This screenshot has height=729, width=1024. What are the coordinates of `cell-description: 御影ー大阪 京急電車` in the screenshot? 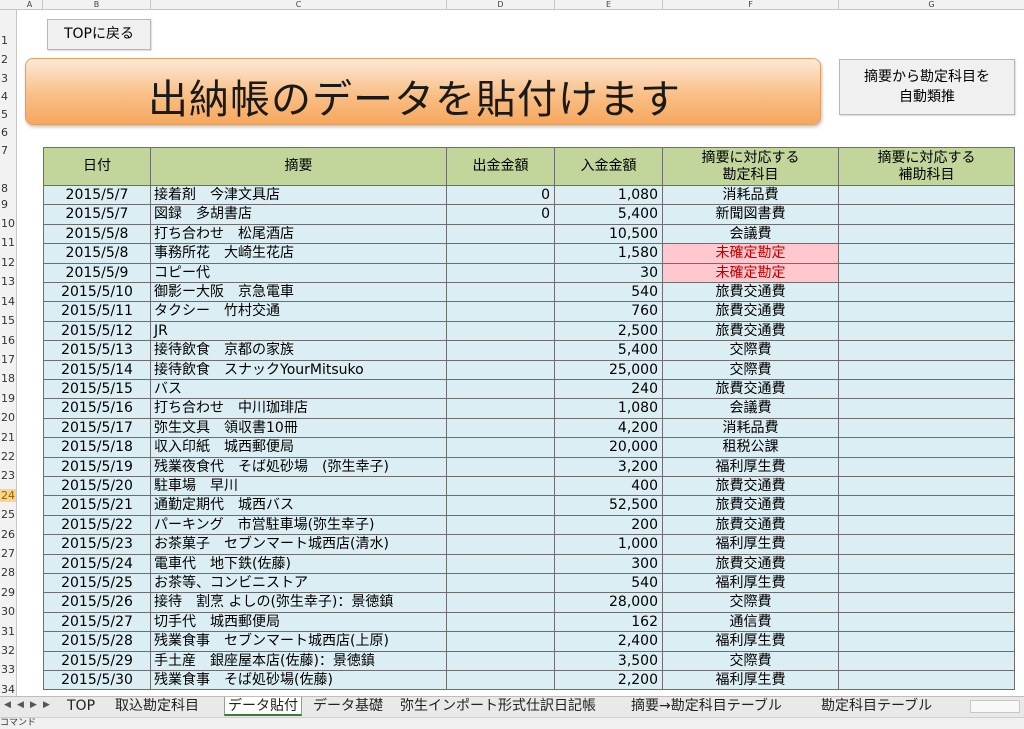 It's located at (299, 293).